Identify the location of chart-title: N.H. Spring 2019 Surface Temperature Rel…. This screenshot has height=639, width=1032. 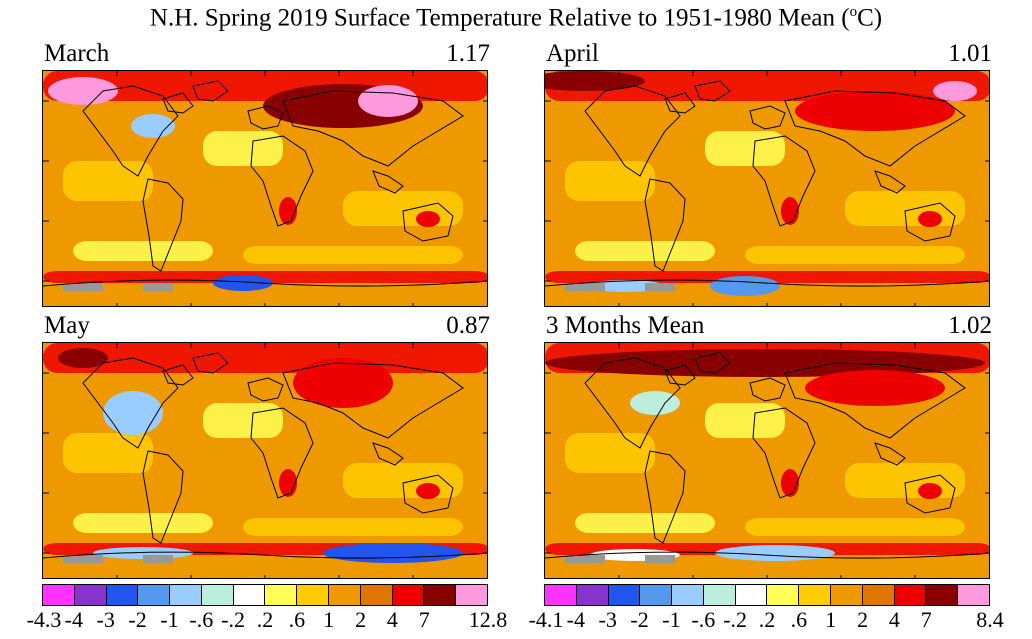
(516, 18).